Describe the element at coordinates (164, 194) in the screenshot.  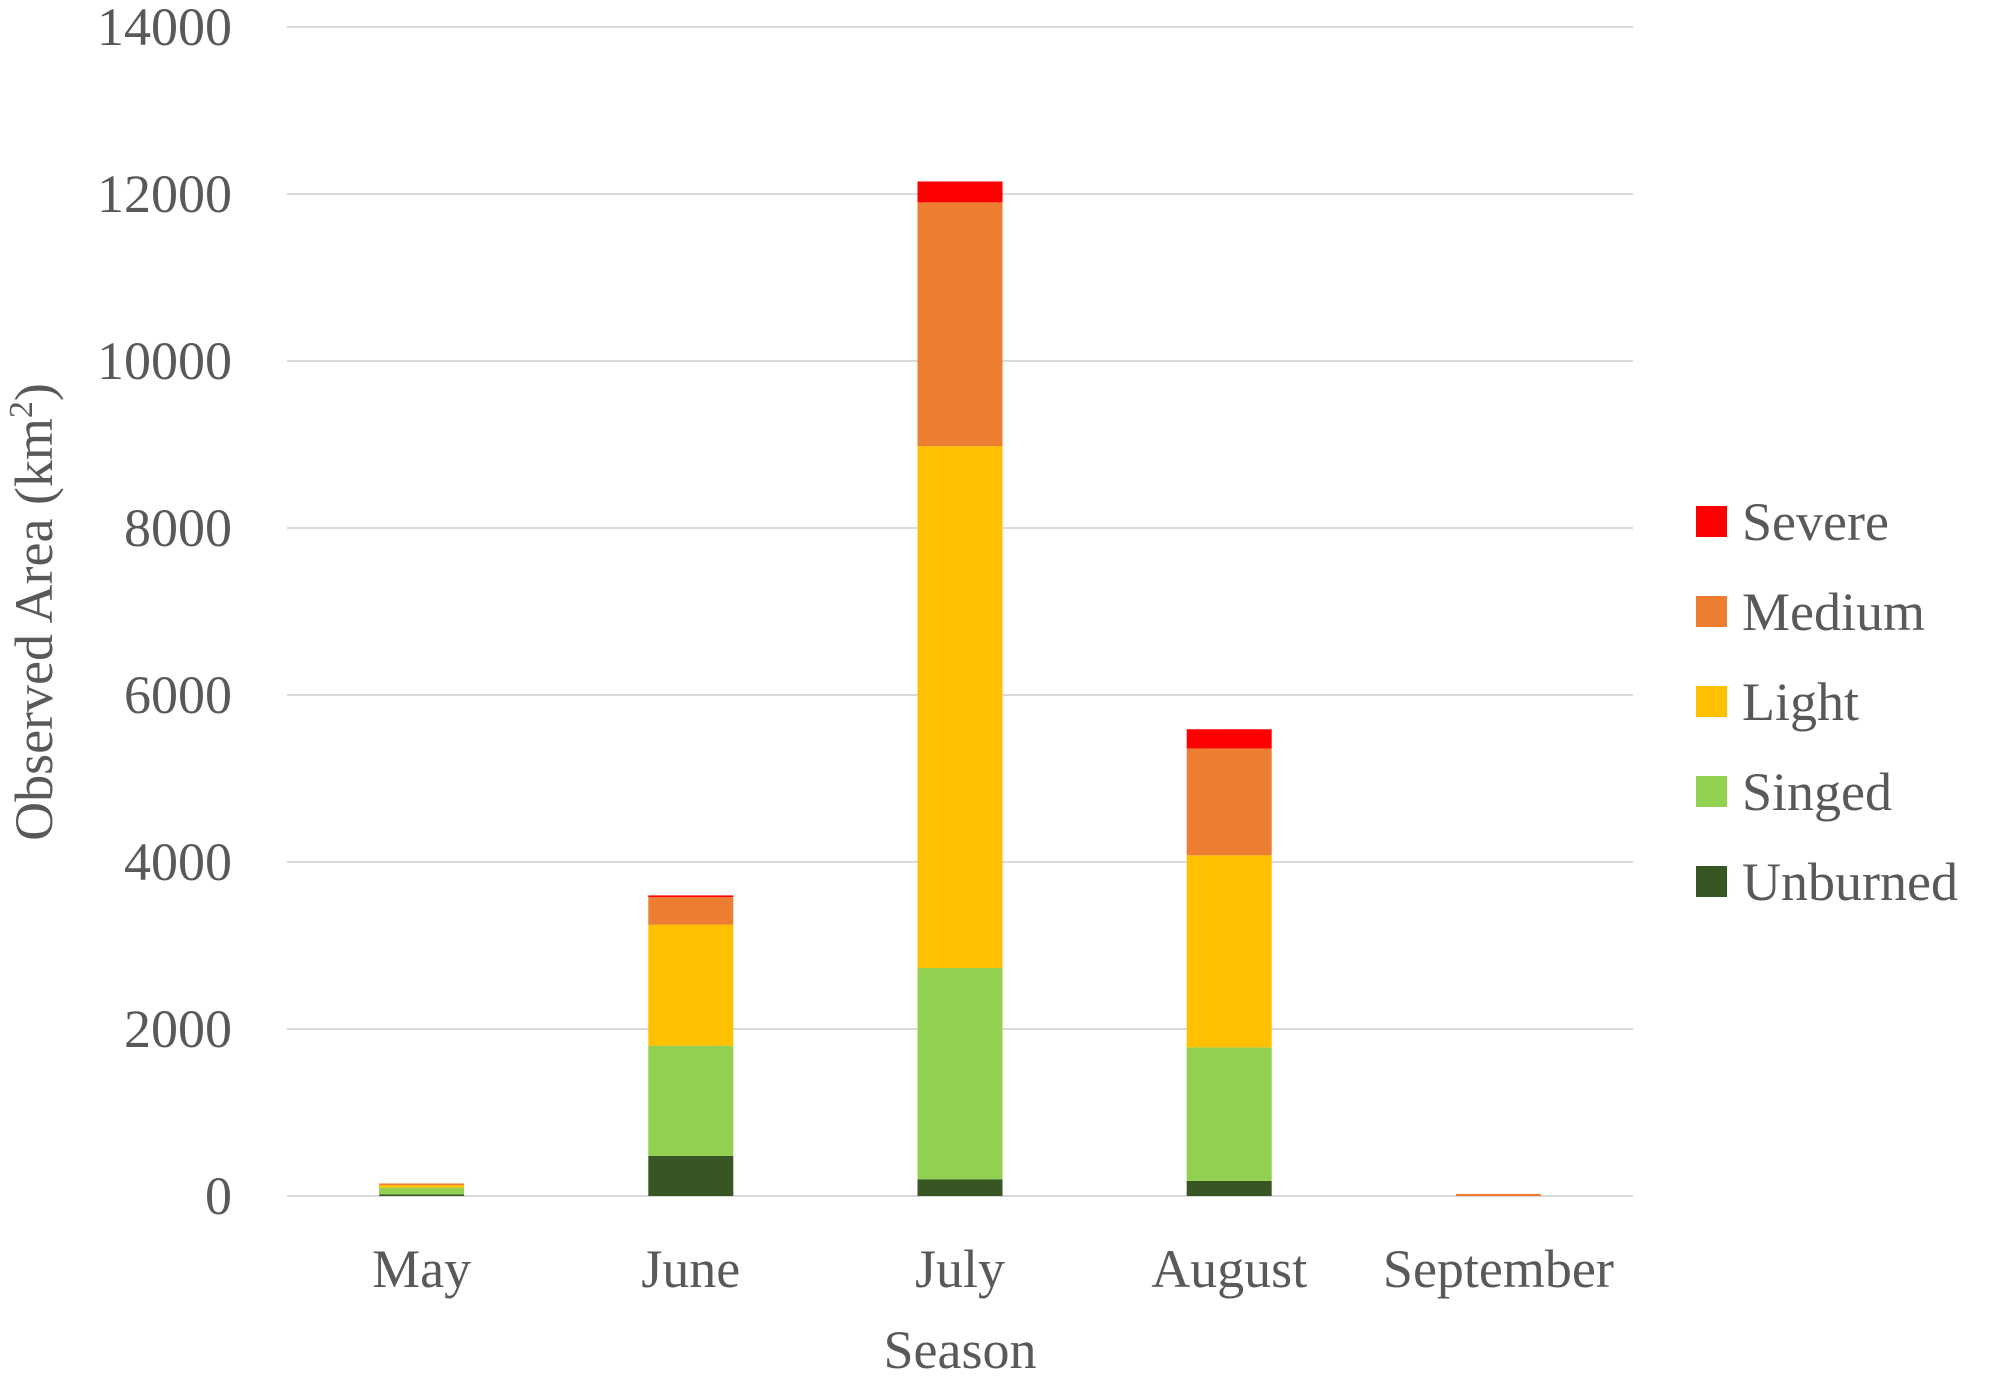
I see `y-tick-label: 12000` at that location.